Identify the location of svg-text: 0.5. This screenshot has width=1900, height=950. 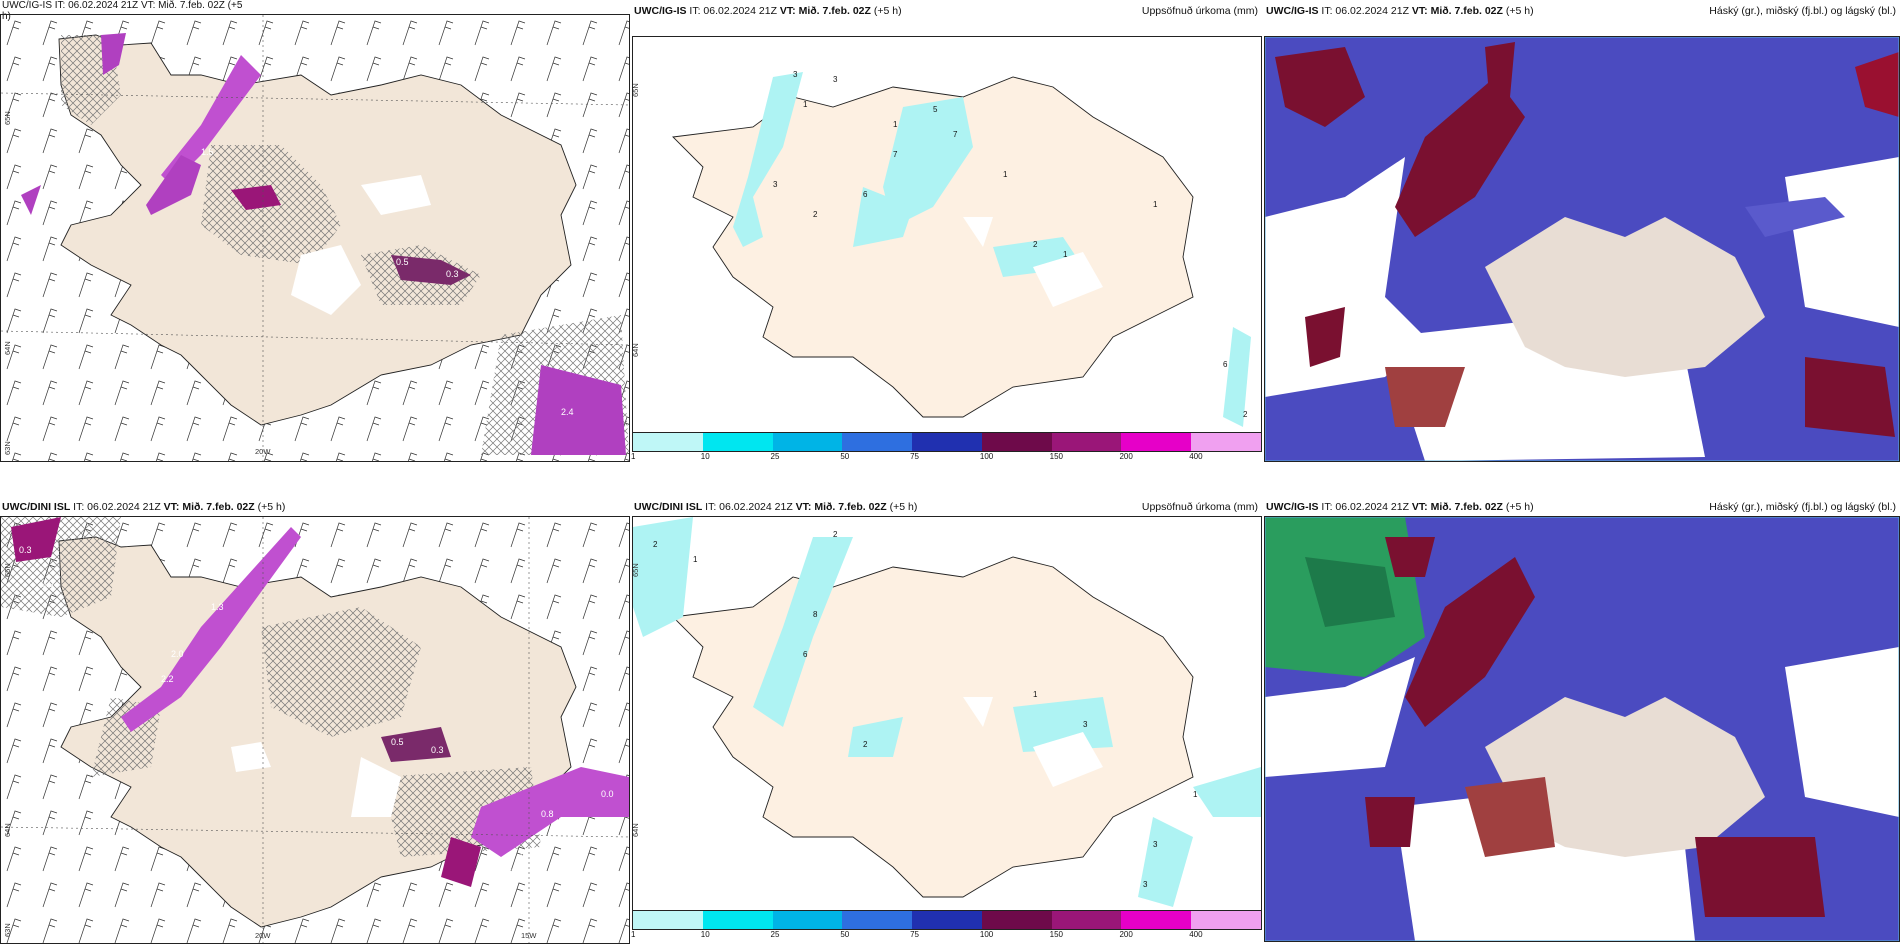
(402, 262).